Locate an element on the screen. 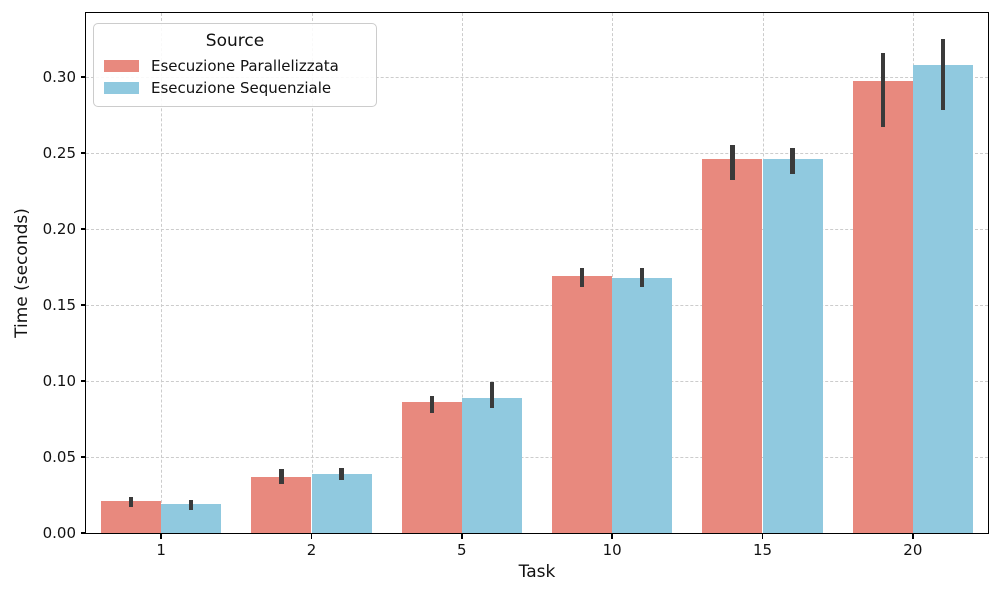 The image size is (1000, 600). bar-15-parallelizzata is located at coordinates (732, 345).